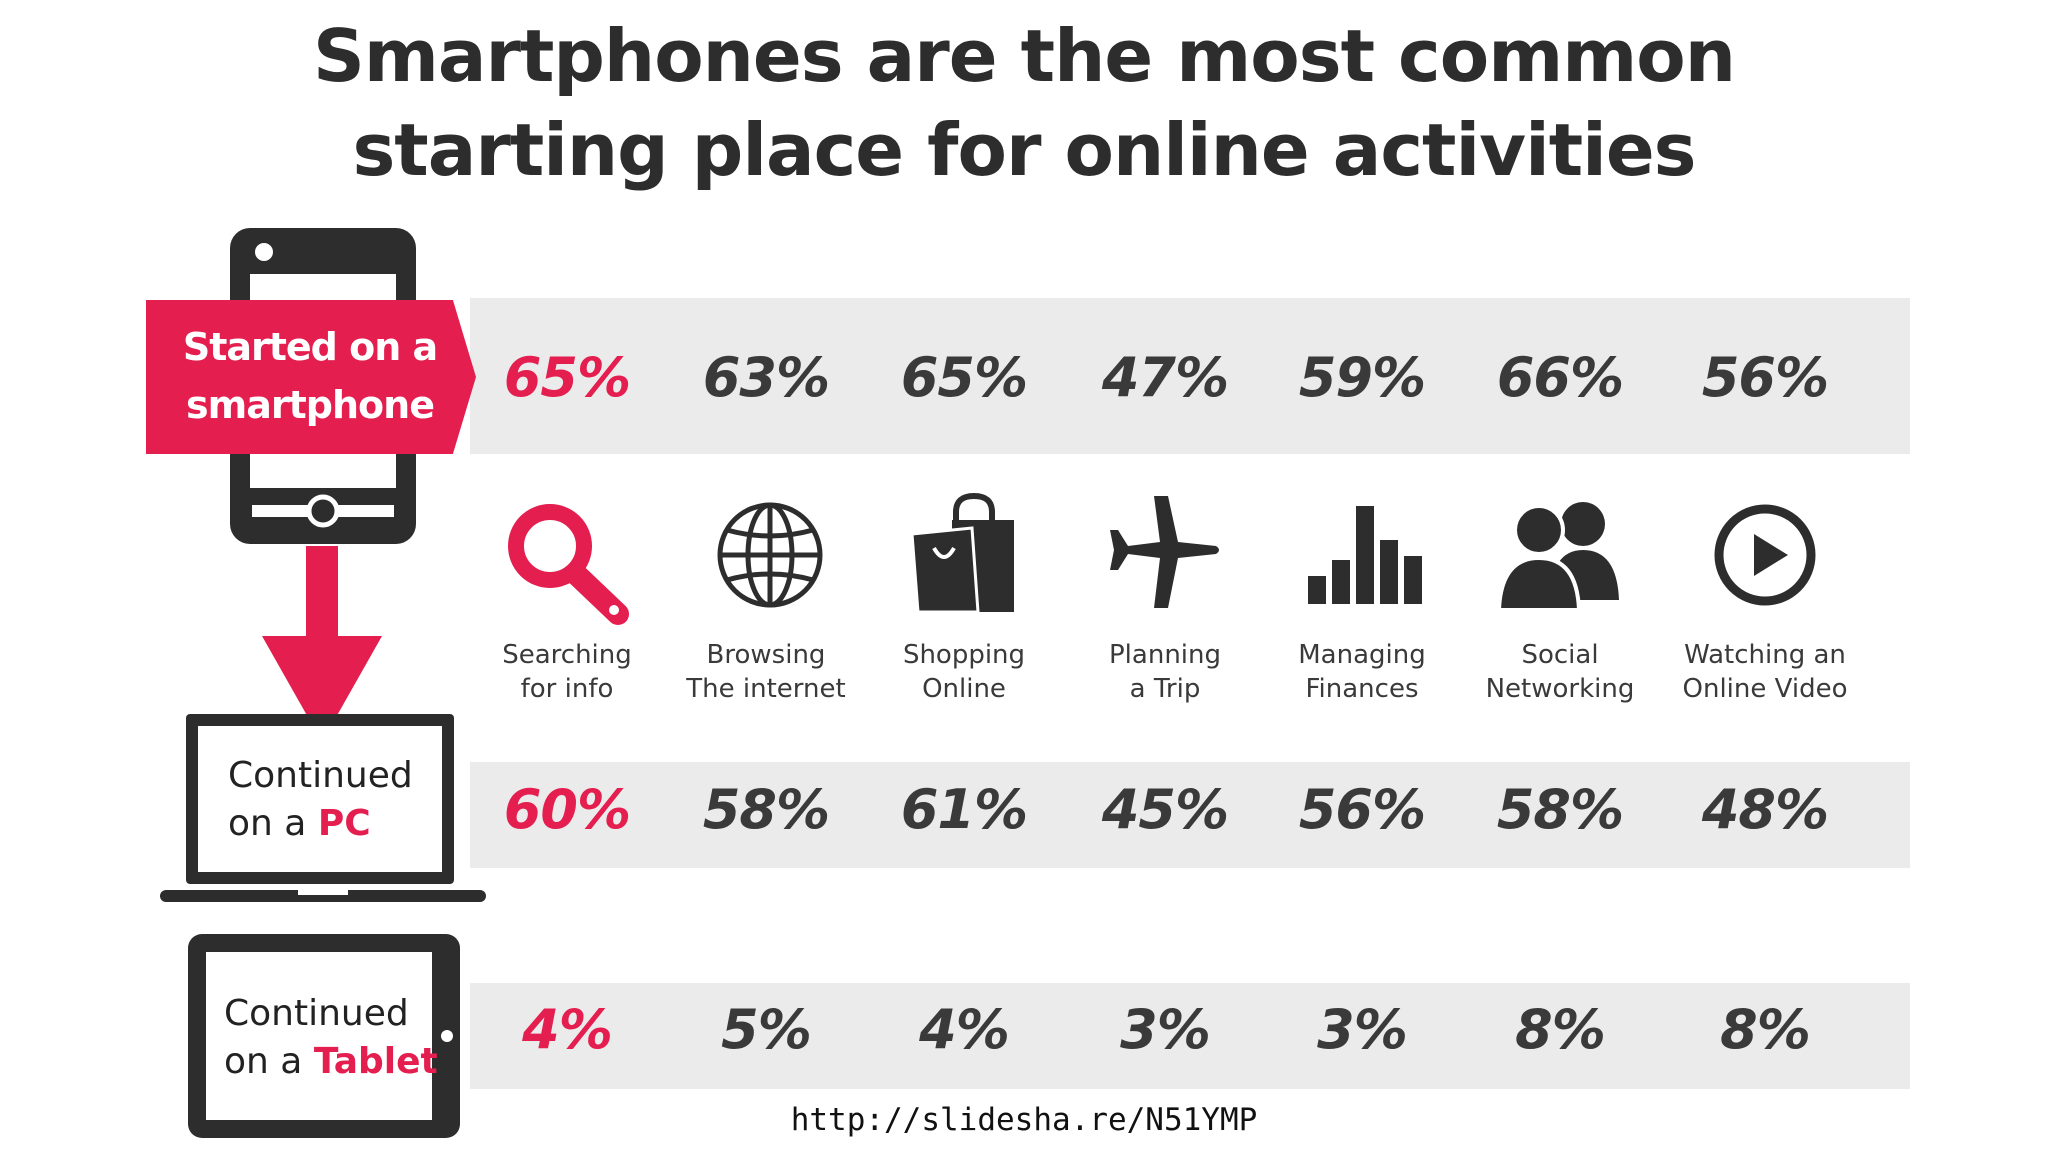 This screenshot has width=2048, height=1152. What do you see at coordinates (1560, 672) in the screenshot?
I see `category-label-6: Social Networking` at bounding box center [1560, 672].